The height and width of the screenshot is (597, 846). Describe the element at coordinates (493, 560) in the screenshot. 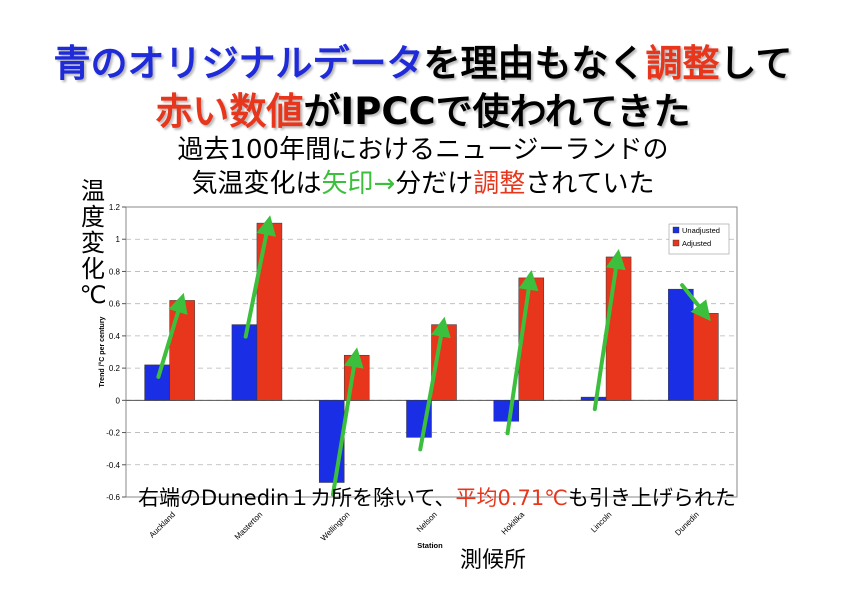

I see `bottom-axis-label: 測候所` at that location.